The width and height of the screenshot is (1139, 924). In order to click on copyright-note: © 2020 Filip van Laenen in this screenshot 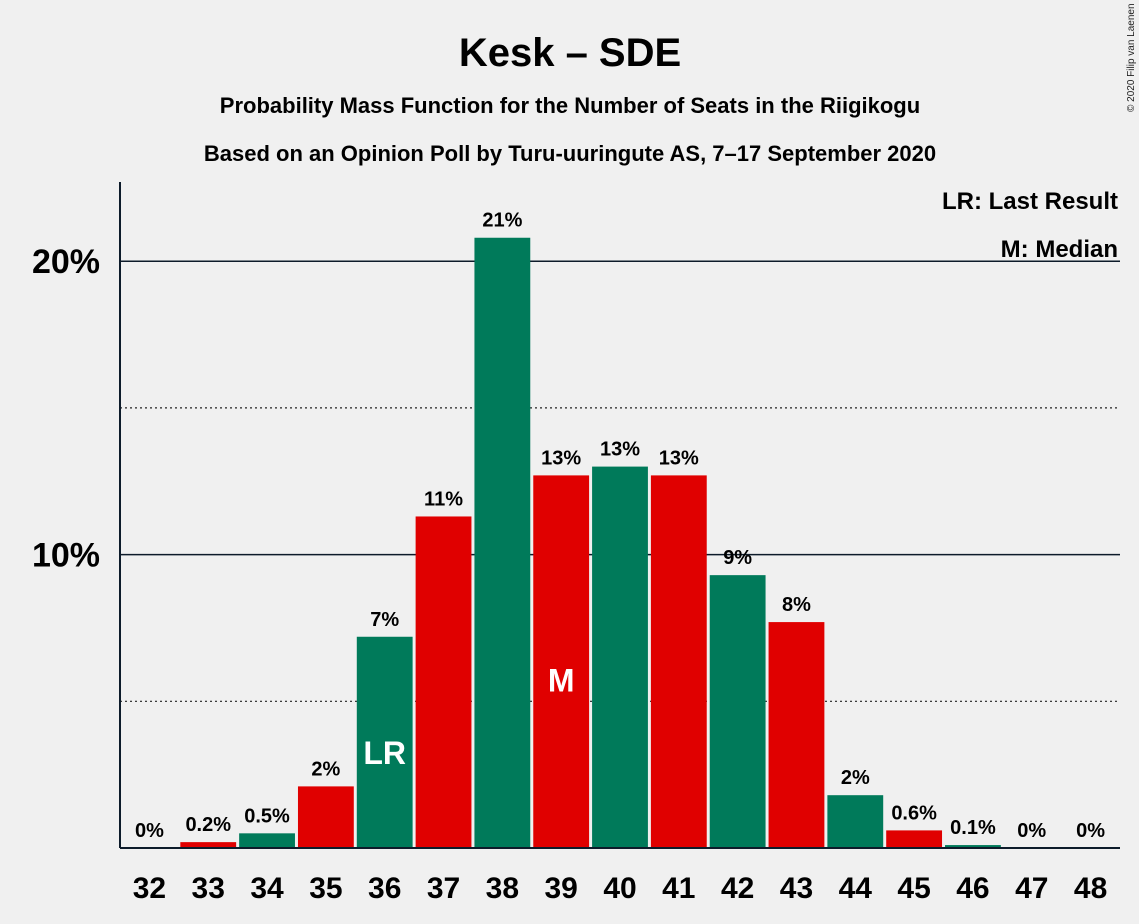, I will do `click(1131, 57)`.